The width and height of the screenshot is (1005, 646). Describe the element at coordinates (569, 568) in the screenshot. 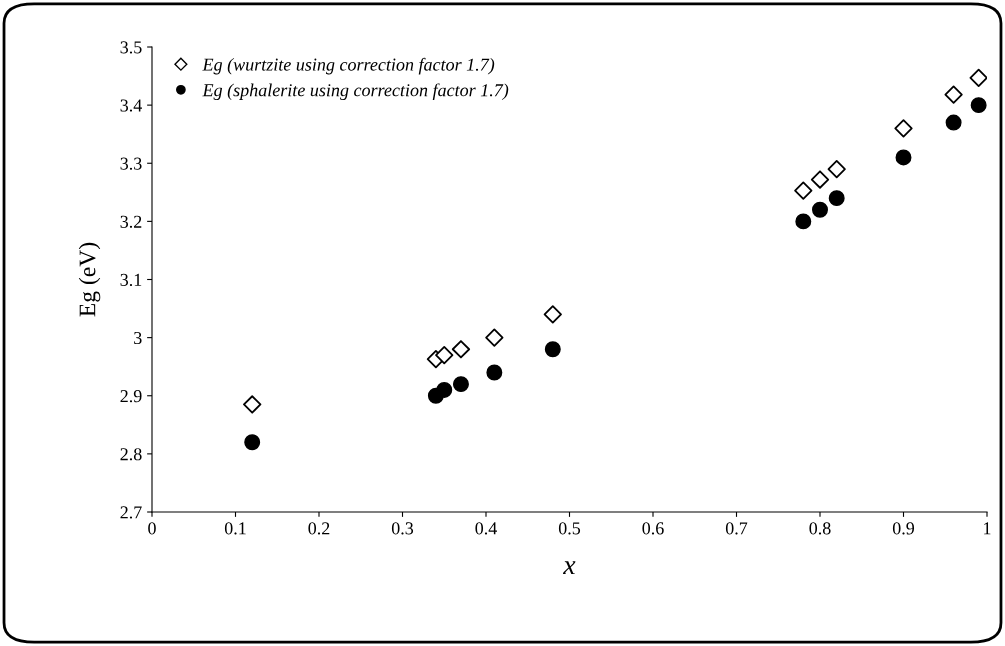

I see `x-axis-title: x` at that location.